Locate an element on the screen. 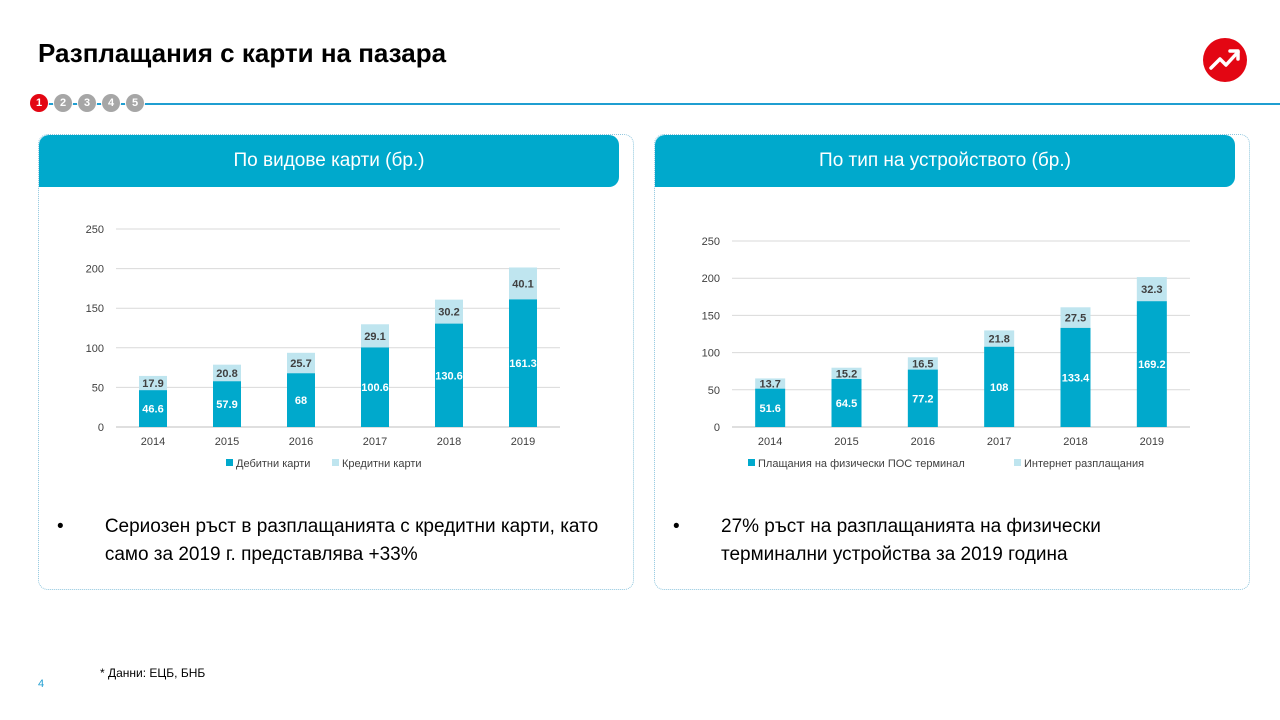 The image size is (1280, 720). data-label: 16.5 is located at coordinates (922, 364).